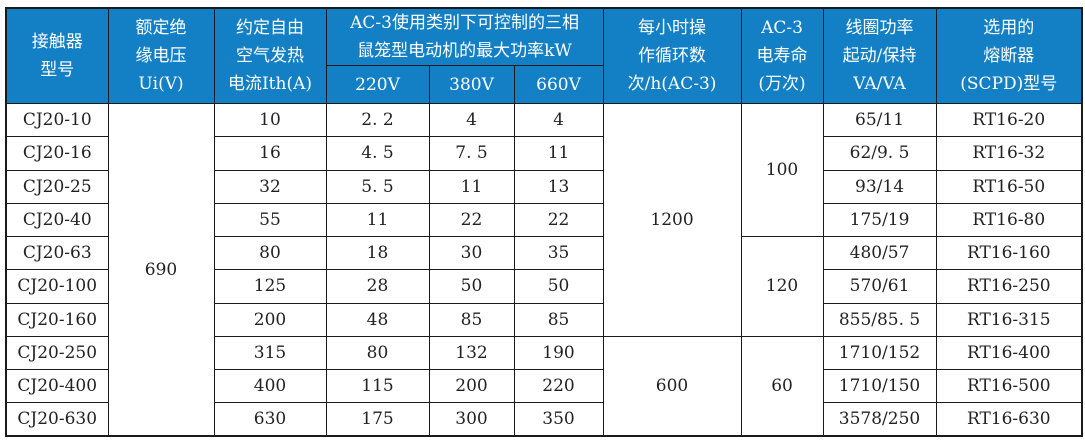 This screenshot has width=1085, height=440. Describe the element at coordinates (270, 186) in the screenshot. I see `thermal-current-cell: 32` at that location.